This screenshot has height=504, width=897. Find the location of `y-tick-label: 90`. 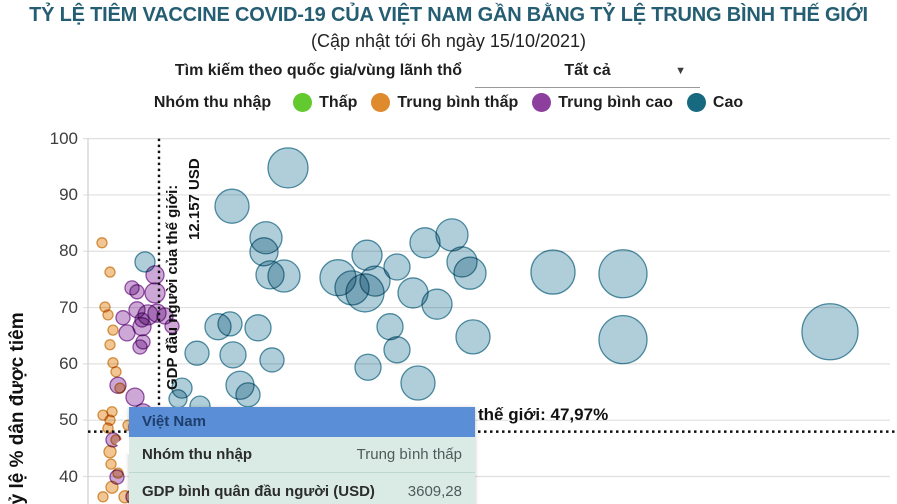

y-tick-label: 90 is located at coordinates (68, 194).